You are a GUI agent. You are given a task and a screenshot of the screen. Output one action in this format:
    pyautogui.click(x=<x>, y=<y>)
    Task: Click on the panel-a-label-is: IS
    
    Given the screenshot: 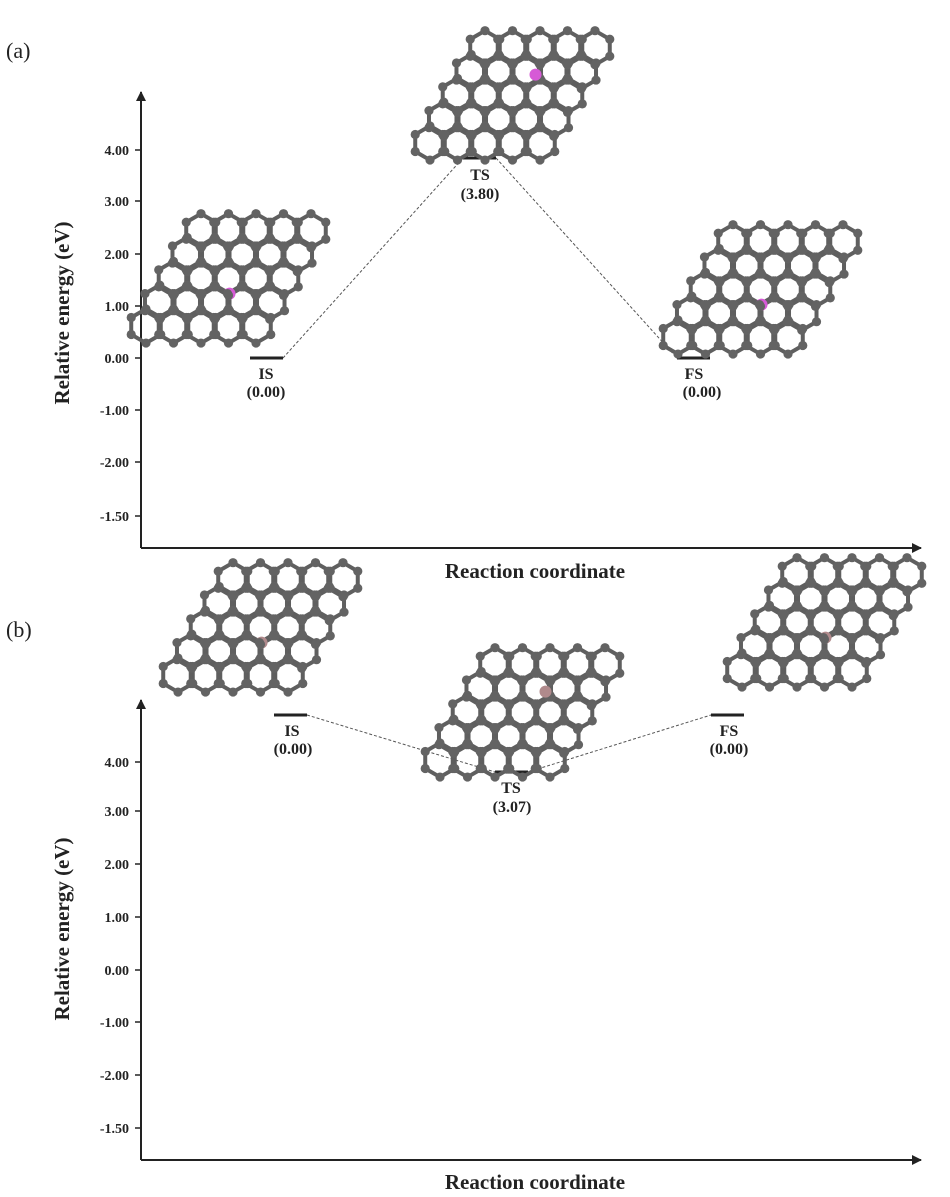 What is the action you would take?
    pyautogui.click(x=265, y=374)
    